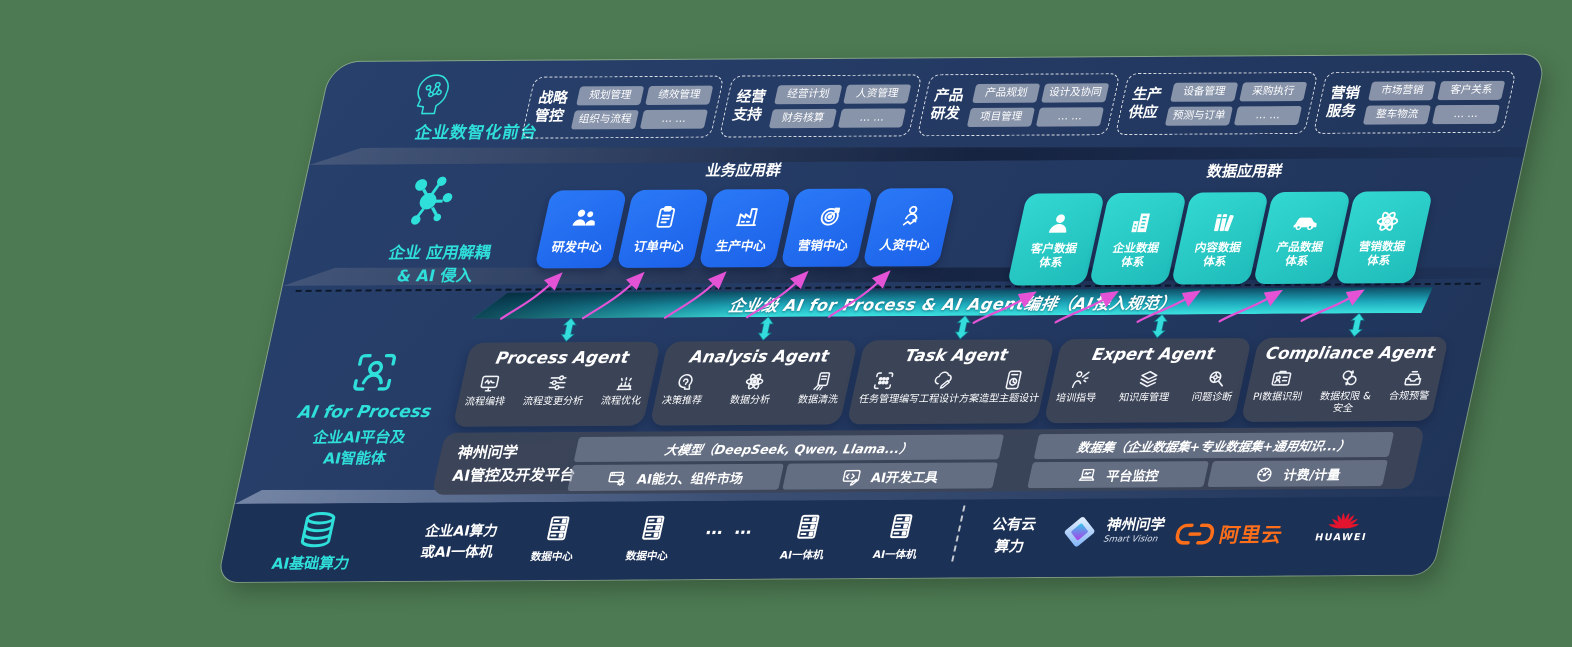  Describe the element at coordinates (1300, 253) in the screenshot. I see `data-box-label: 产品数据体系` at that location.